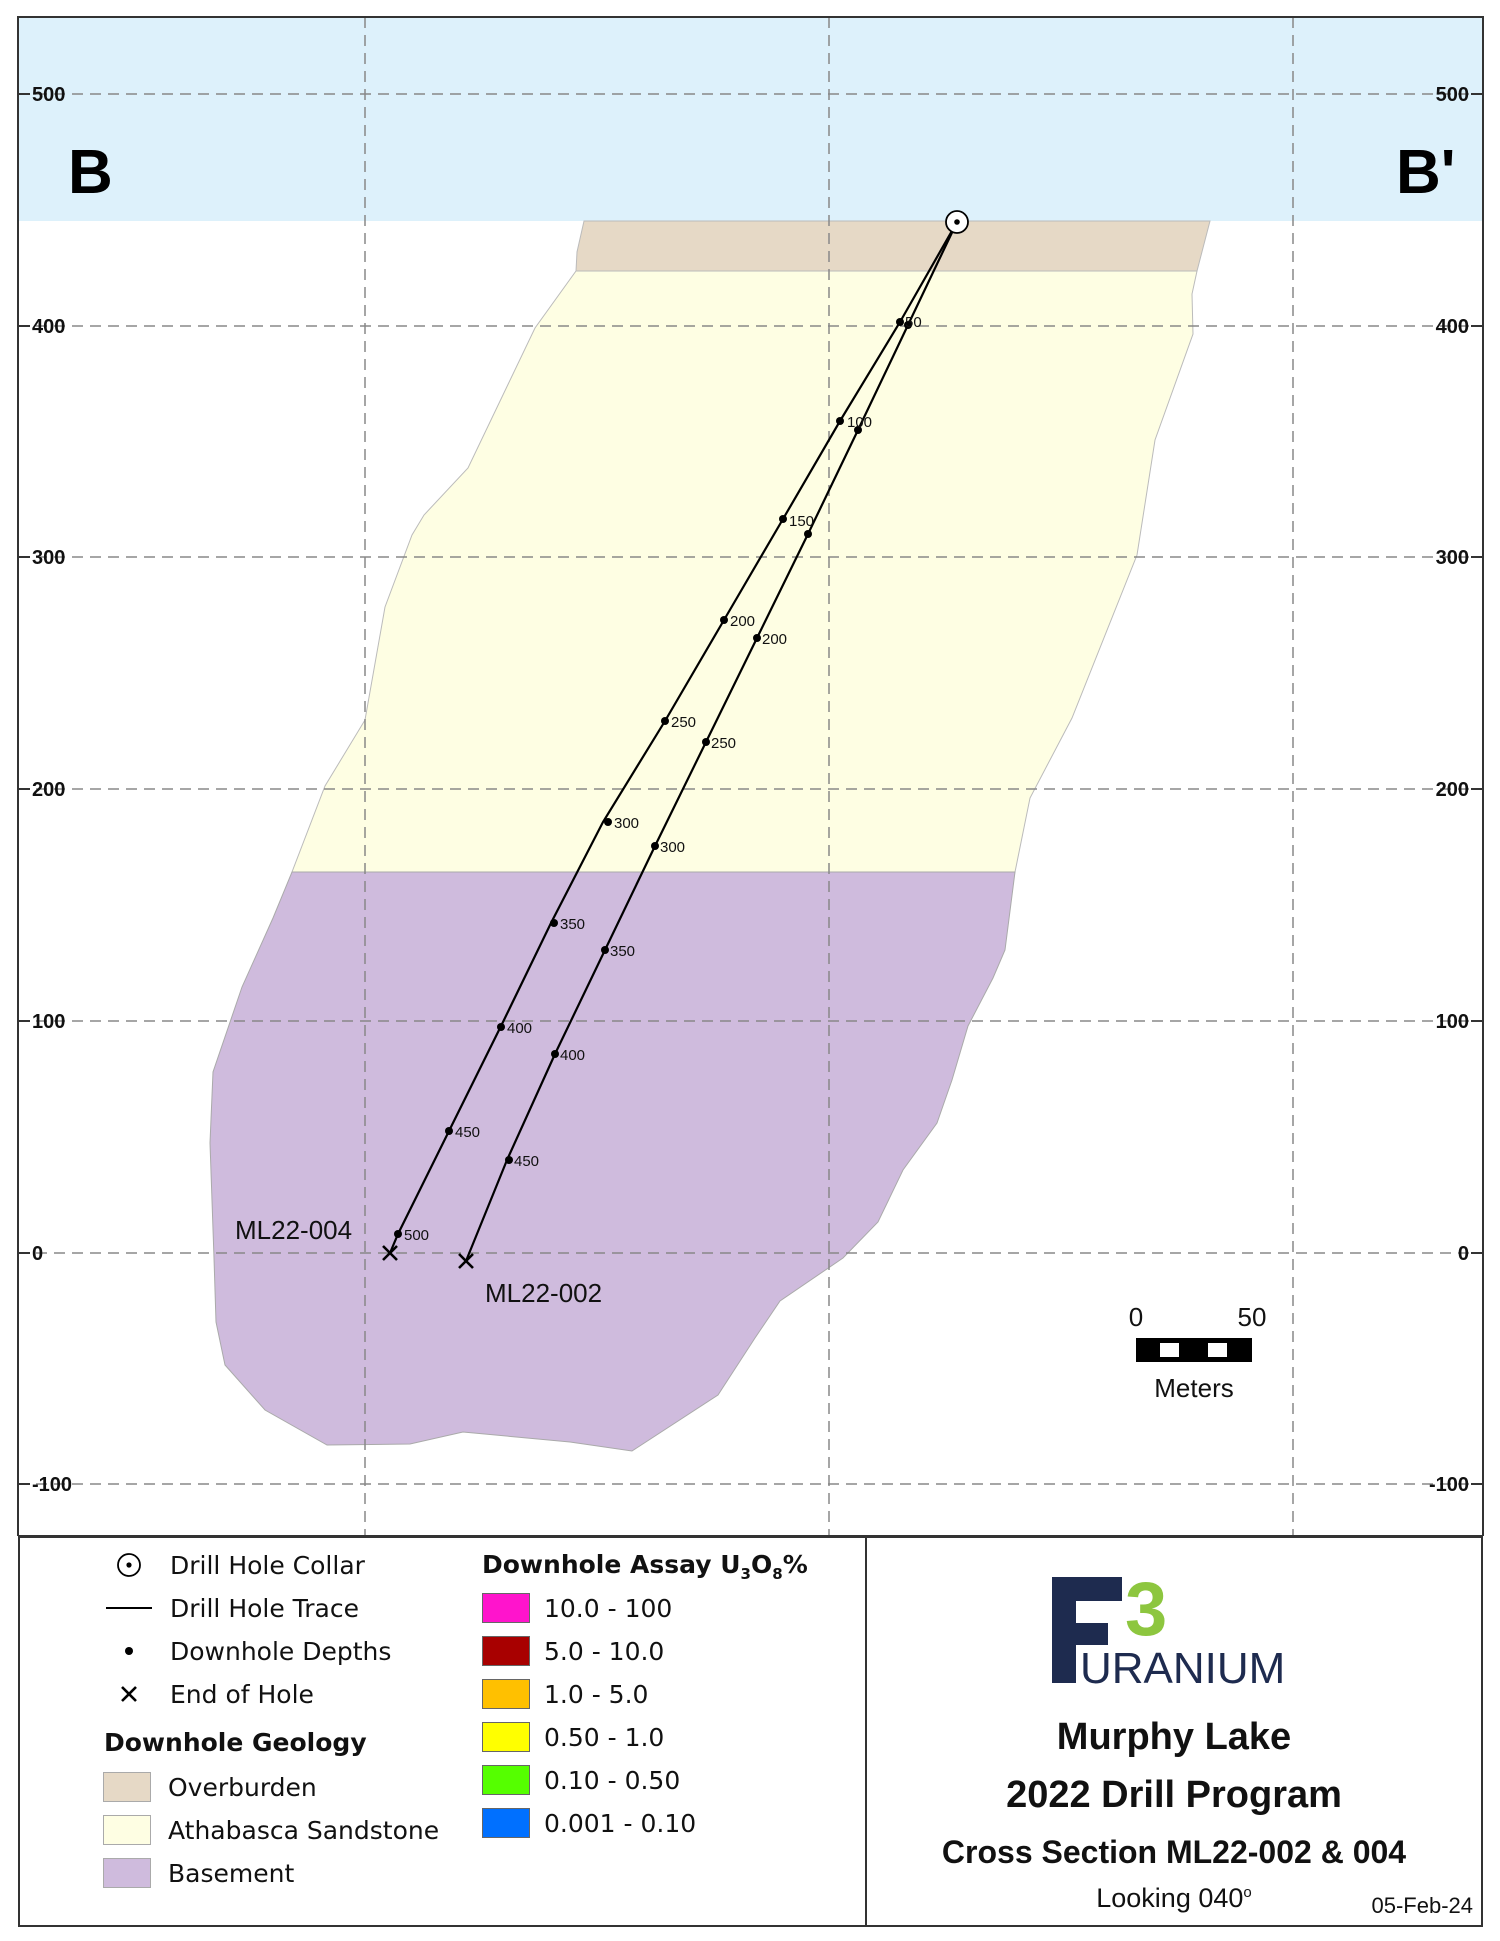  I want to click on elev-label-left: 0, so click(37, 1254).